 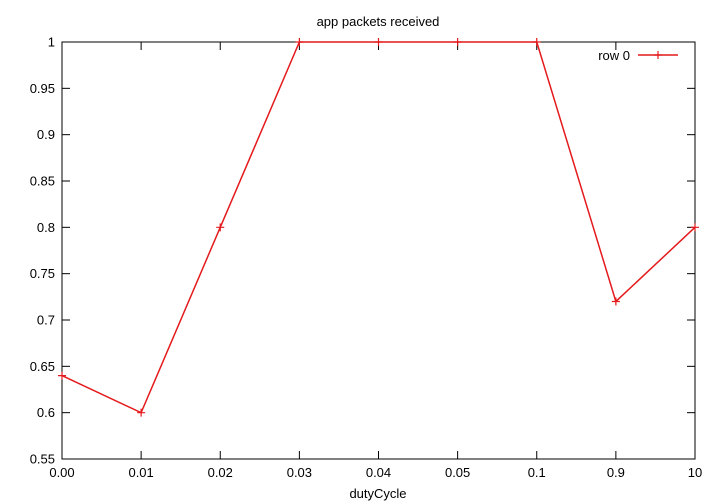 I want to click on legend: row 0, so click(x=638, y=55).